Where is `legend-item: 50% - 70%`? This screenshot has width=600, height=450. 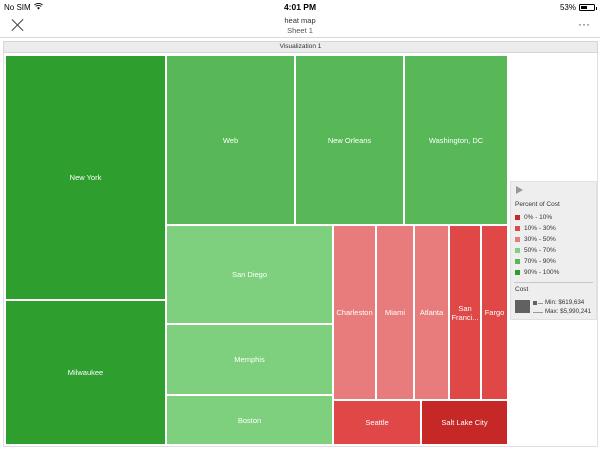
legend-item: 50% - 70% is located at coordinates (535, 250).